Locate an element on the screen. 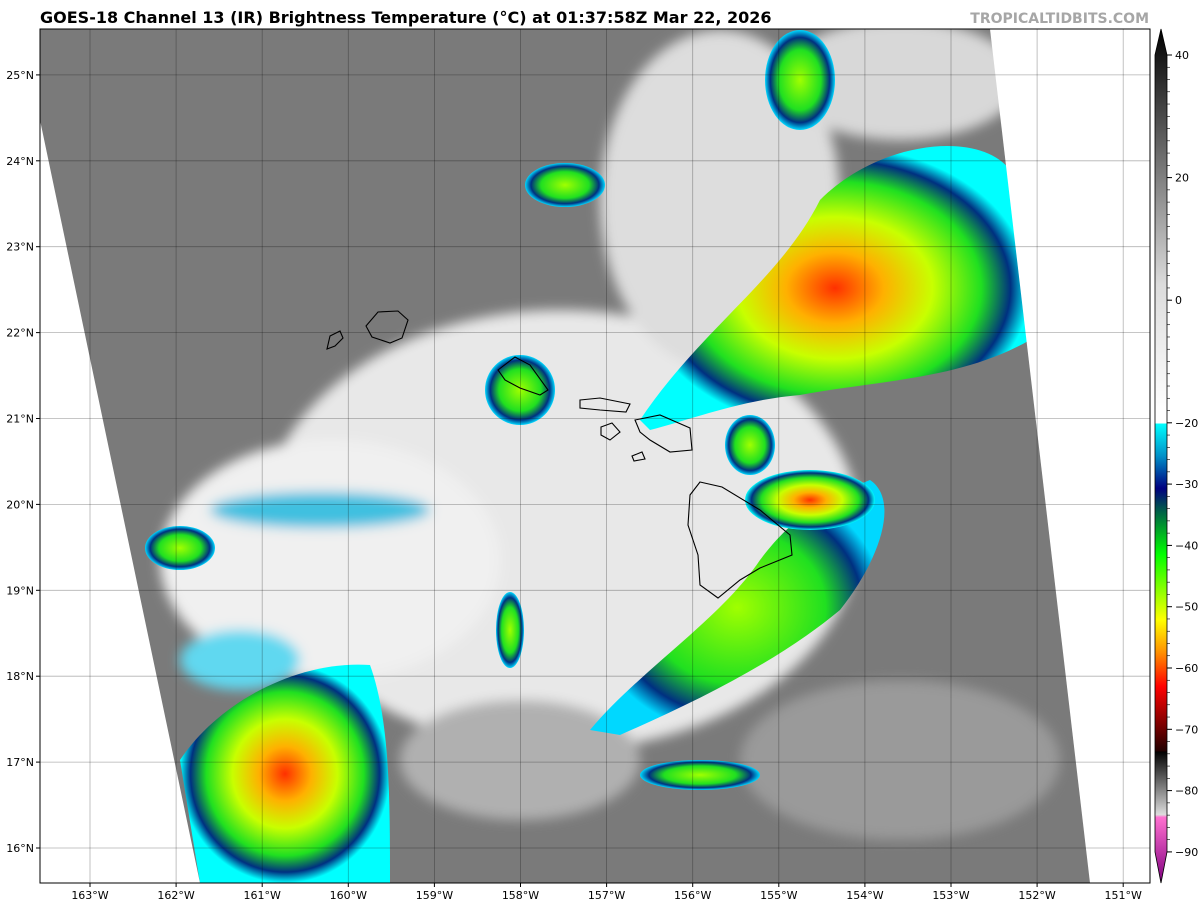 The height and width of the screenshot is (906, 1200). island-oahu is located at coordinates (523, 376).